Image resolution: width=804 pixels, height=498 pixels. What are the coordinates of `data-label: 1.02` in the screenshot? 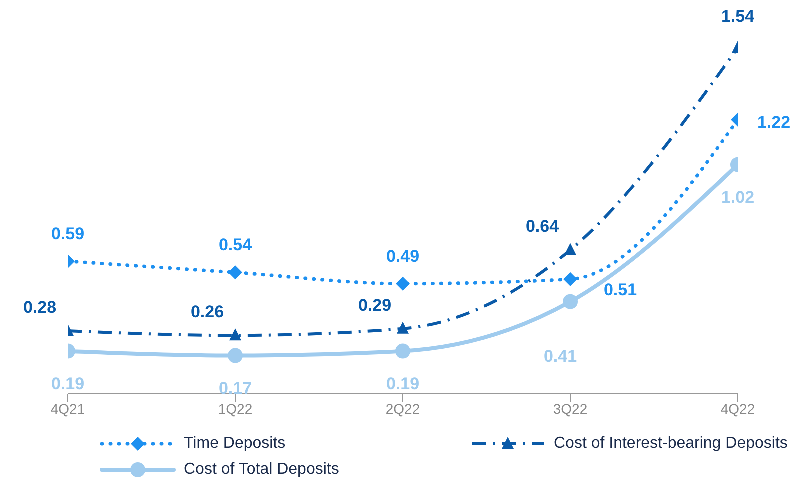 It's located at (738, 197).